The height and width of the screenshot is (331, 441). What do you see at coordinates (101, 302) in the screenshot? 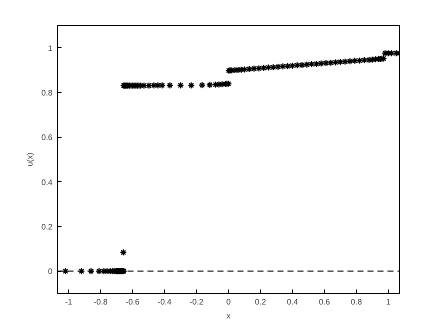
I see `x-tick-label: -0.8` at bounding box center [101, 302].